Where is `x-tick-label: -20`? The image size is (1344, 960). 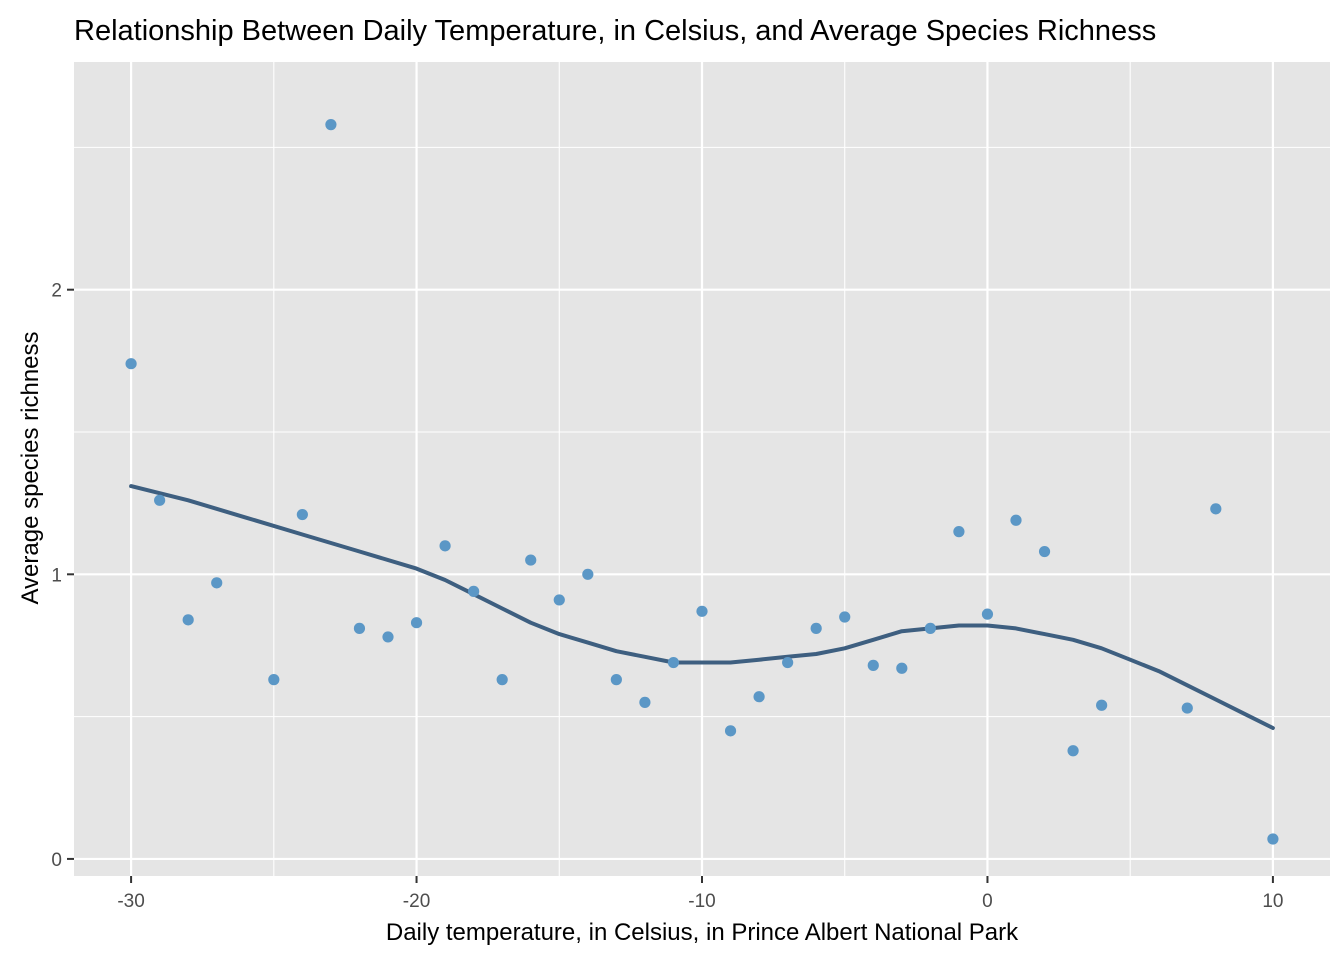
x-tick-label: -20 is located at coordinates (416, 901).